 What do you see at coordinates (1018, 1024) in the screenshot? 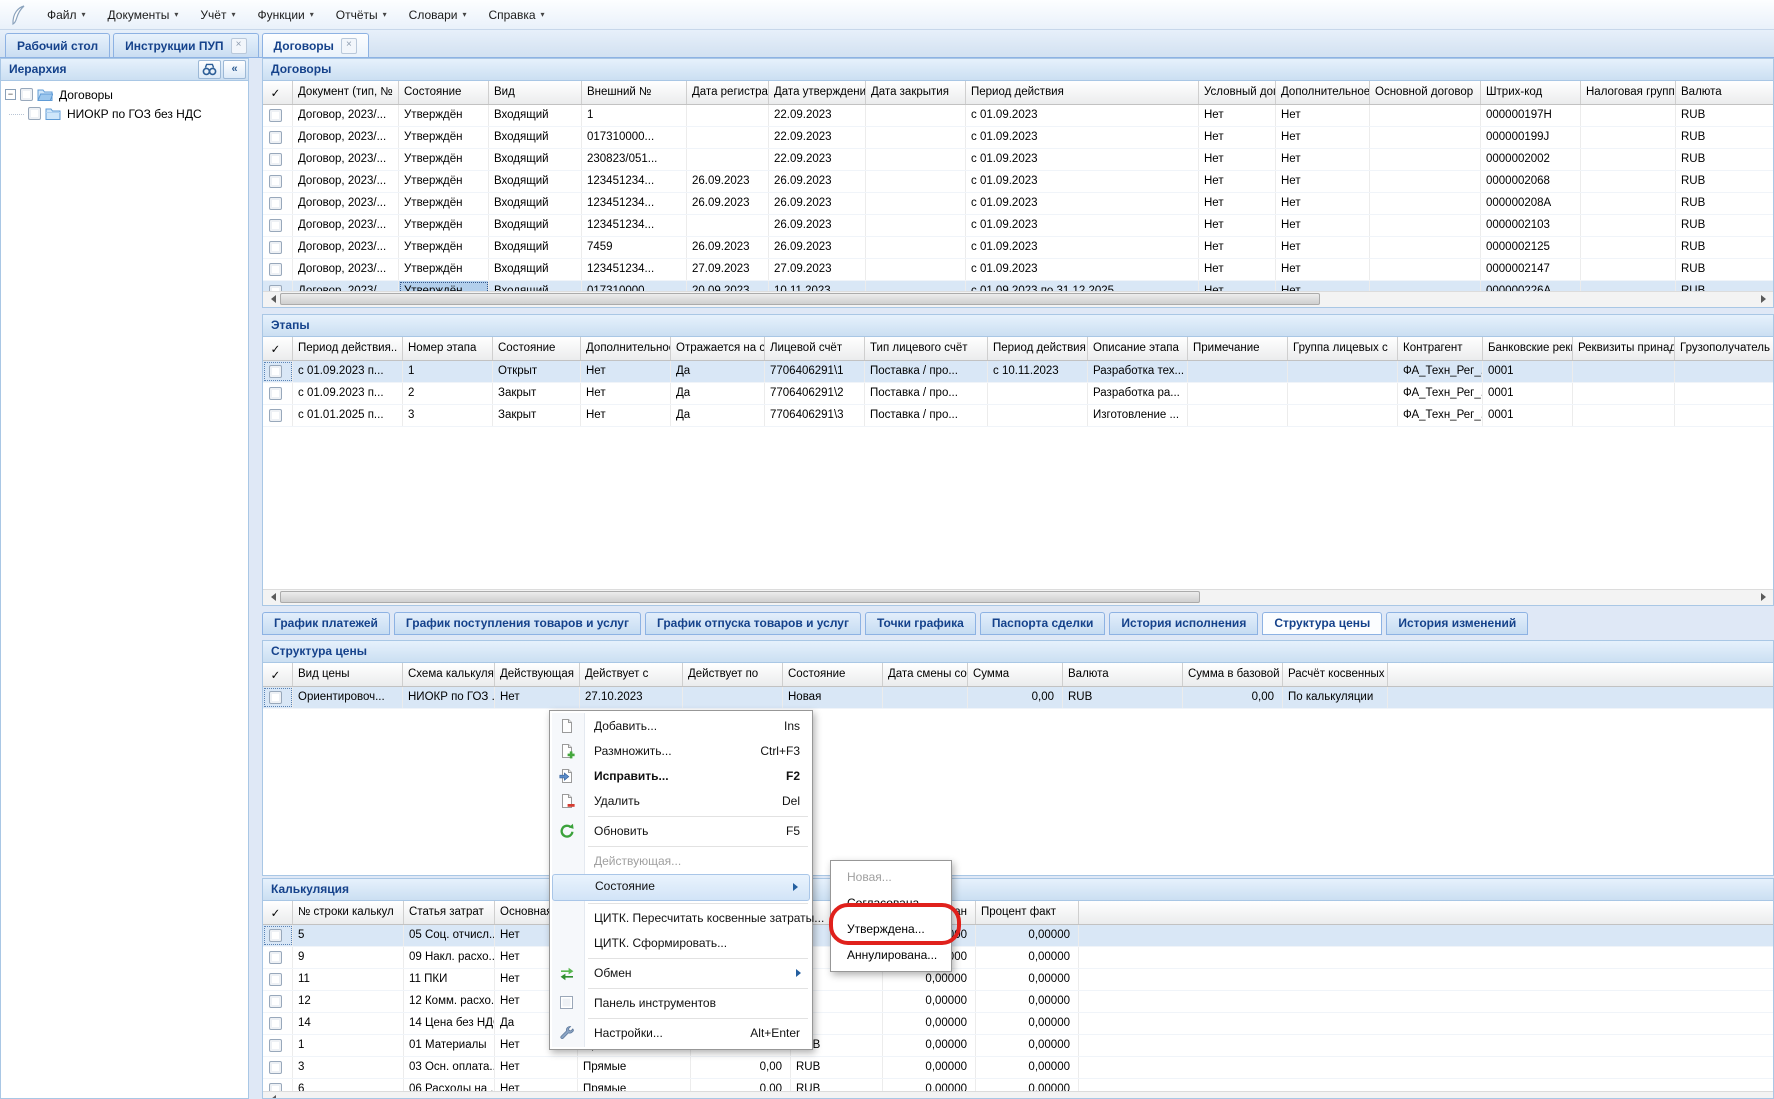
I see `table-row: 14 14 Цена без НДС Да 0,00000 0,00000` at bounding box center [1018, 1024].